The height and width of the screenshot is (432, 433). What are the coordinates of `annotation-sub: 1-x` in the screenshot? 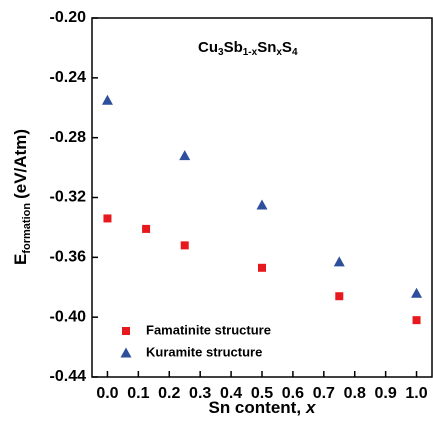 It's located at (250, 52).